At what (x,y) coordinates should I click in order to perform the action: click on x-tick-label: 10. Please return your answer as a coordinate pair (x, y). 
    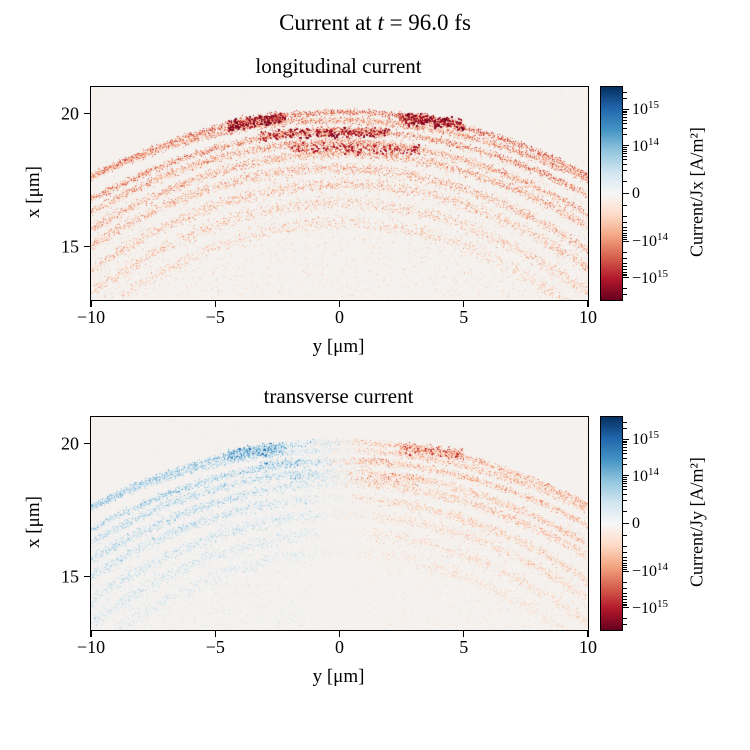
    Looking at the image, I should click on (588, 317).